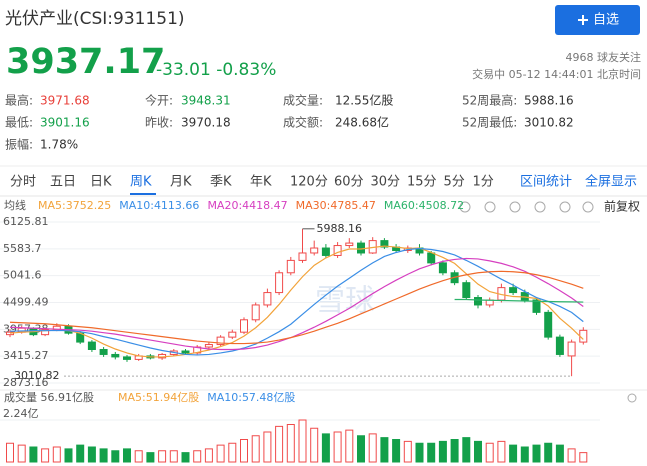  I want to click on legend-entry: MA5:3752.25, so click(74, 205).